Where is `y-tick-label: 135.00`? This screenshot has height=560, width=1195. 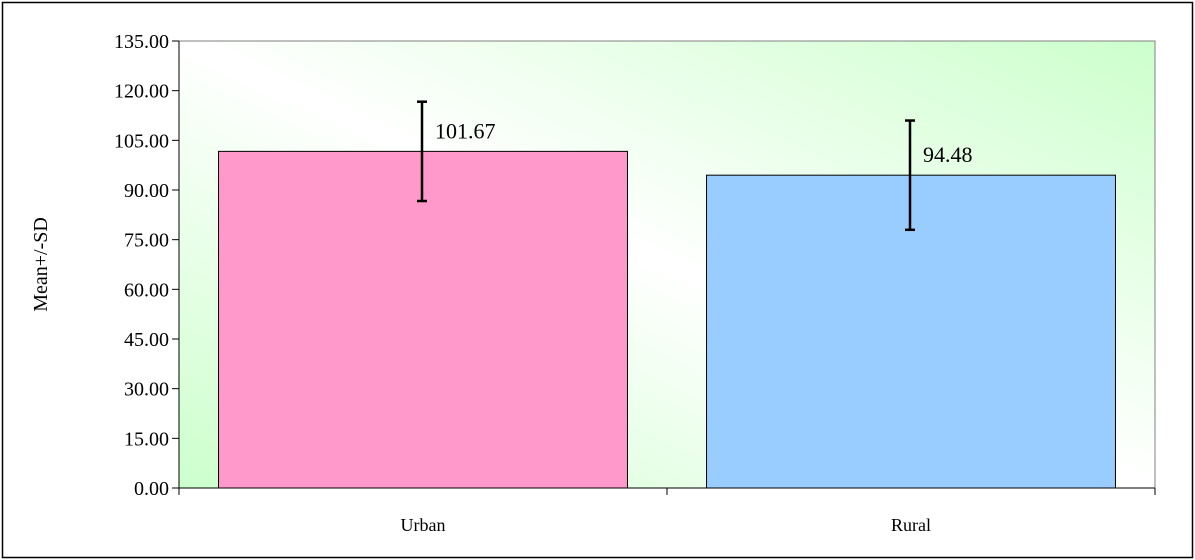 y-tick-label: 135.00 is located at coordinates (141, 42).